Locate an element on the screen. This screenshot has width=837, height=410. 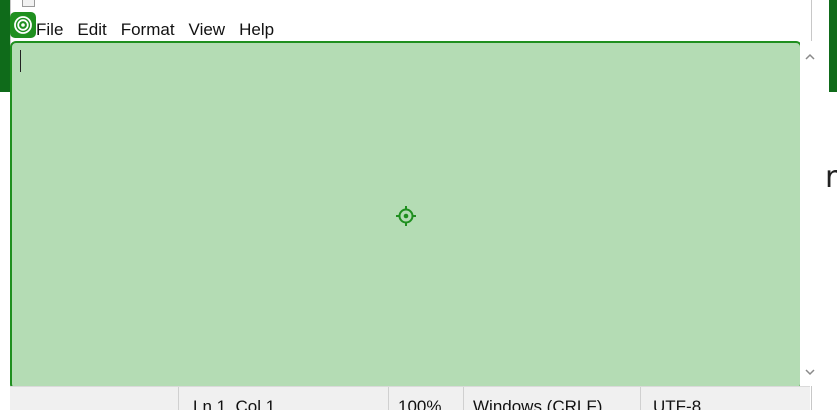
menu-format: Format is located at coordinates (147, 29).